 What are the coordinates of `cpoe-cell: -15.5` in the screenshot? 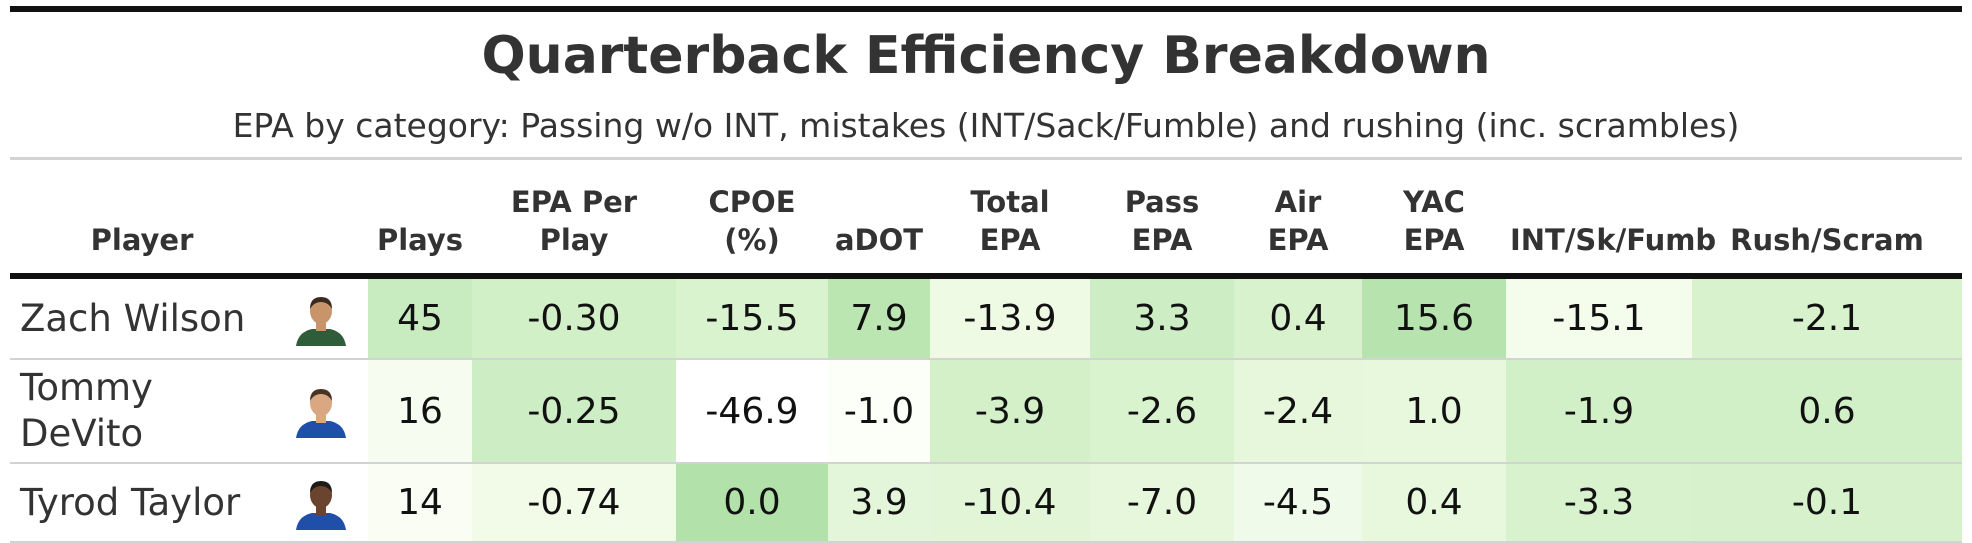 It's located at (752, 318).